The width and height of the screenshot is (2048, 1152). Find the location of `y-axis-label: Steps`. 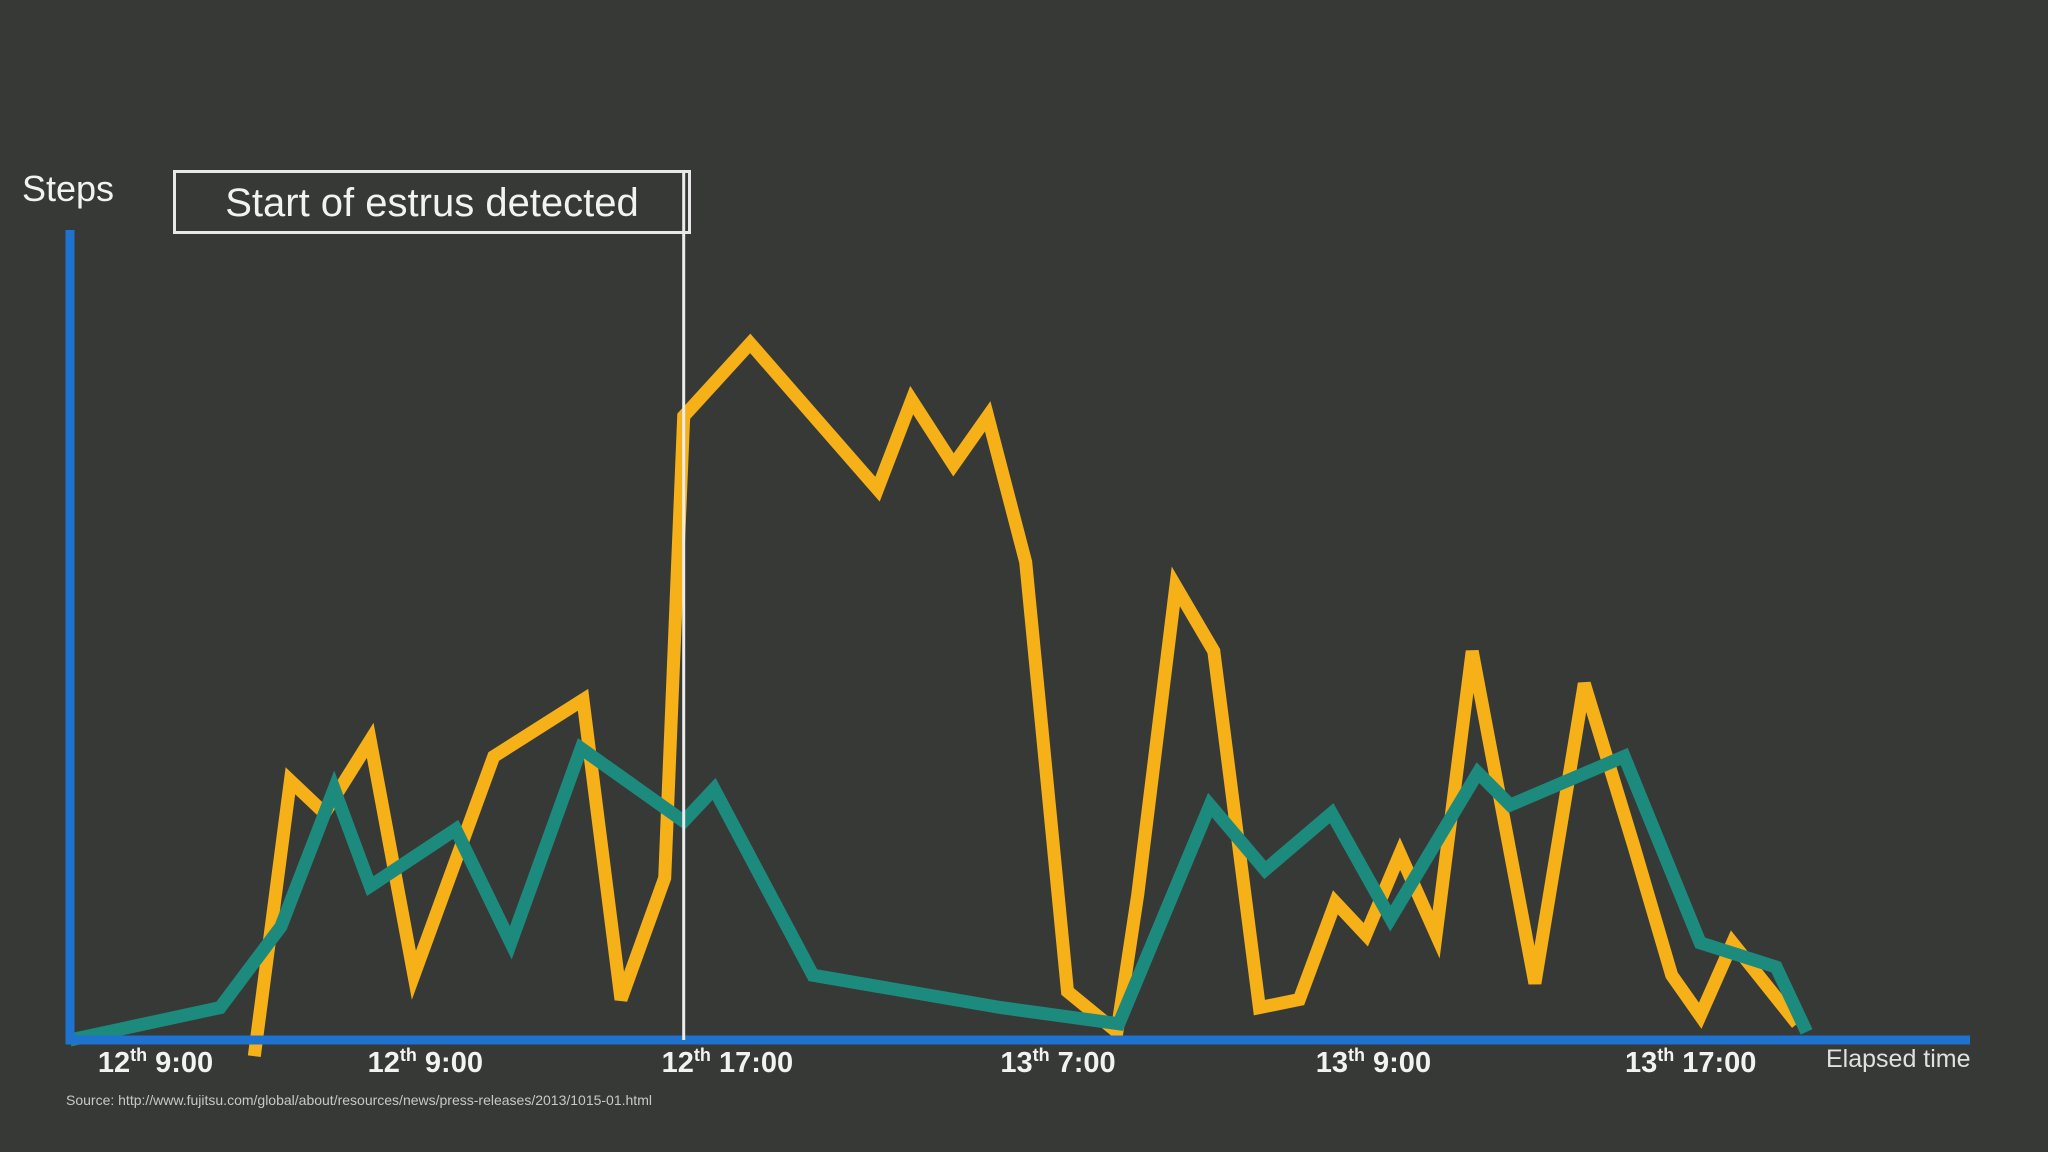

y-axis-label: Steps is located at coordinates (68, 188).